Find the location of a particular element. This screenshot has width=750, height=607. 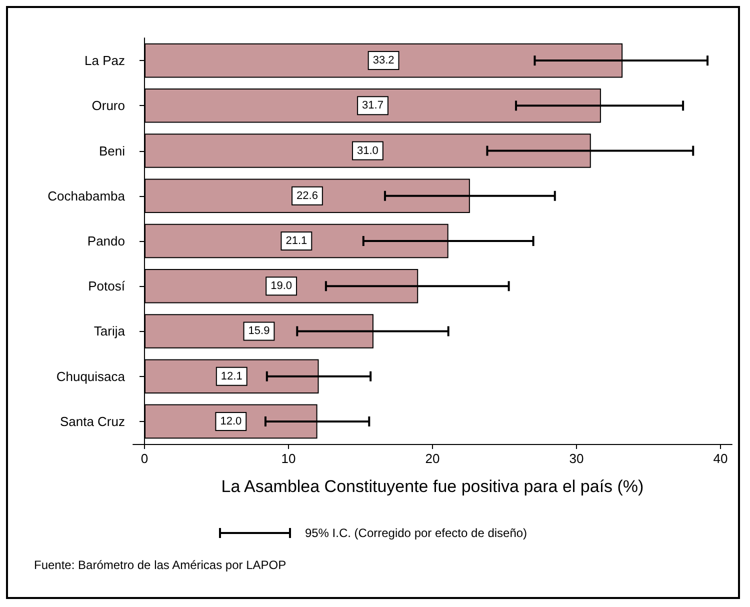

x-tick-label: 10 is located at coordinates (288, 458).